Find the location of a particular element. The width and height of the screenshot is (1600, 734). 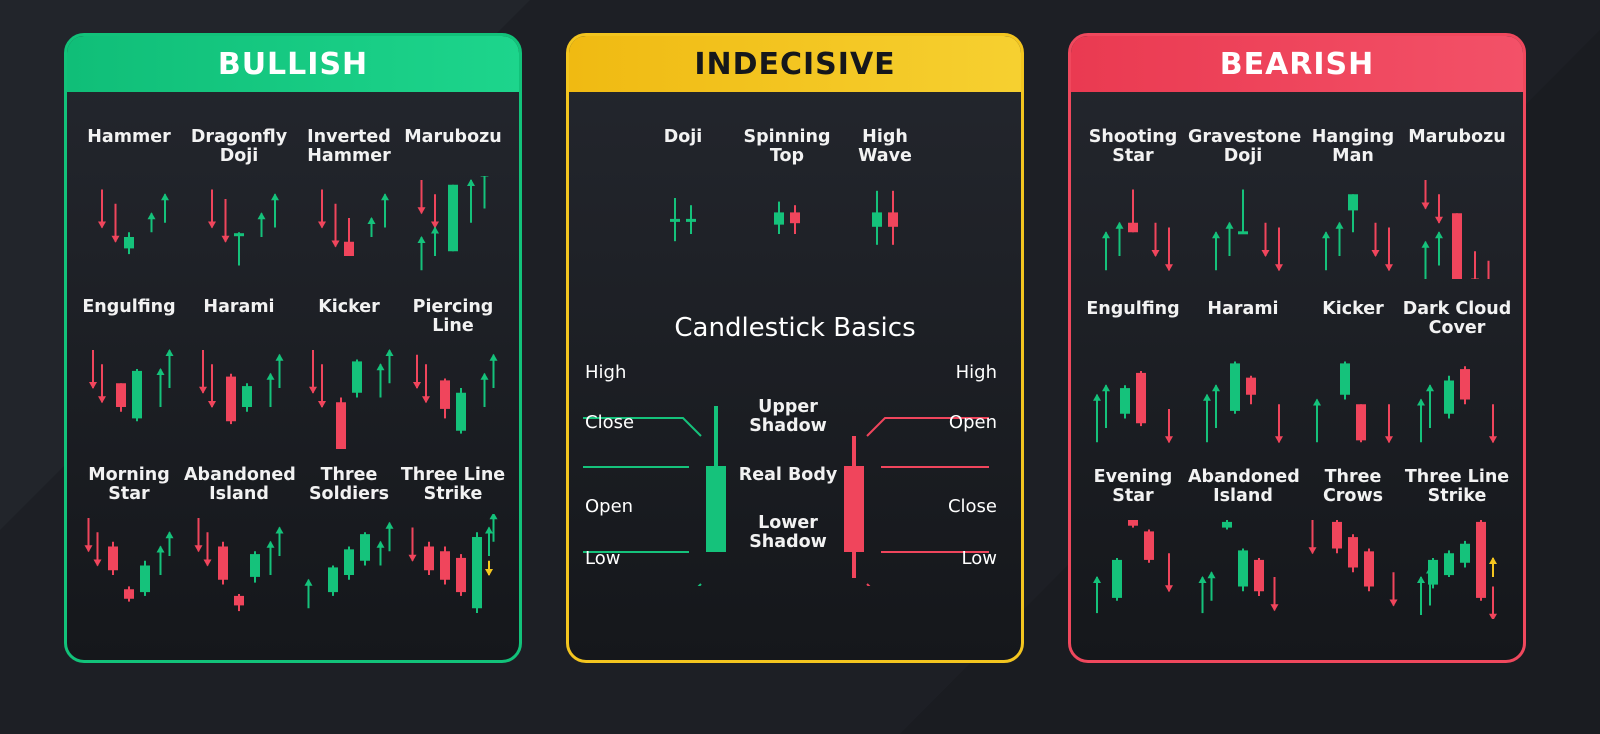

pattern-label-kicker2: Kicker is located at coordinates (1353, 309).